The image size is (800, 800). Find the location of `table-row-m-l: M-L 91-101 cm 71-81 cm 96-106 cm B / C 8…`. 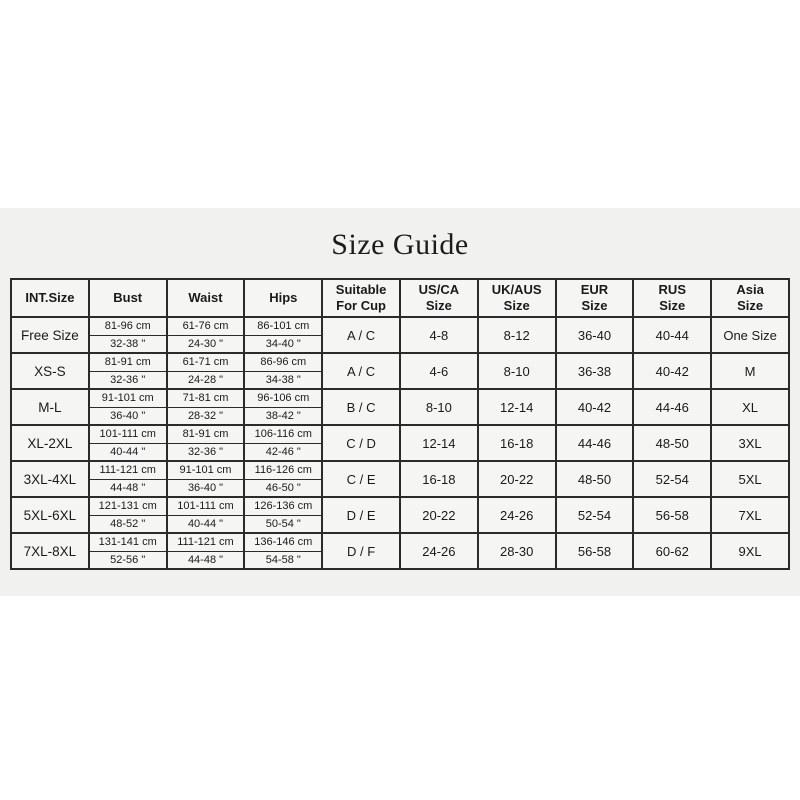

table-row-m-l: M-L 91-101 cm 71-81 cm 96-106 cm B / C 8… is located at coordinates (400, 407).